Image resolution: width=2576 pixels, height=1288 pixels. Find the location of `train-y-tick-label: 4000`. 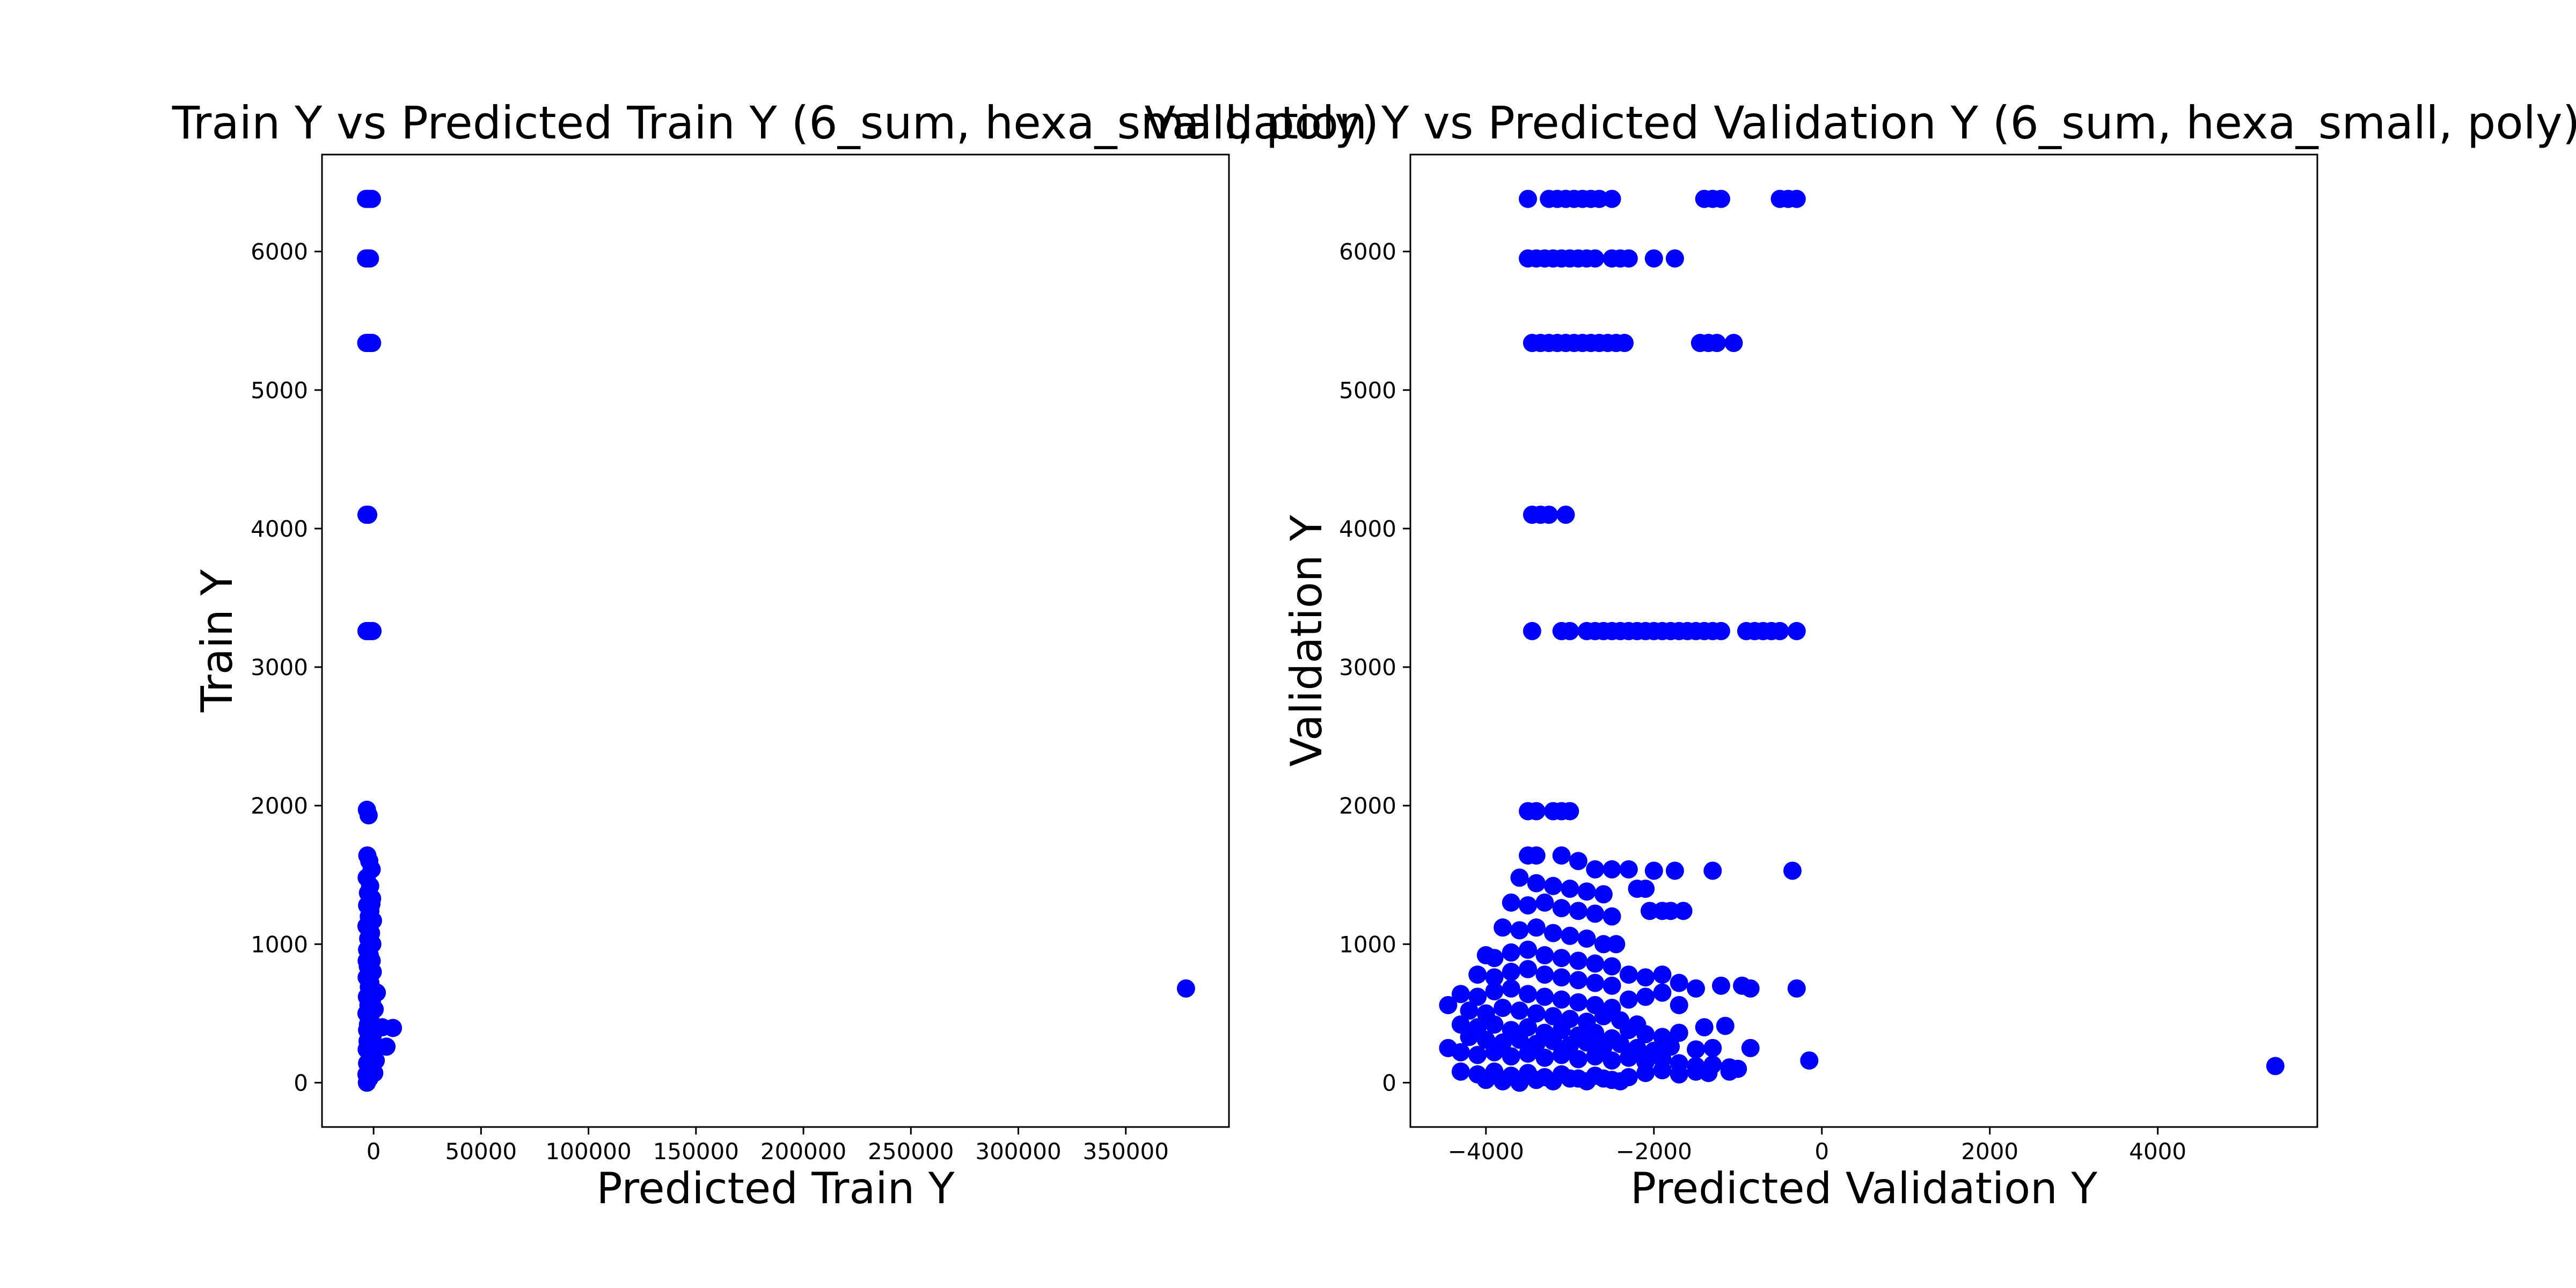

train-y-tick-label: 4000 is located at coordinates (279, 529).